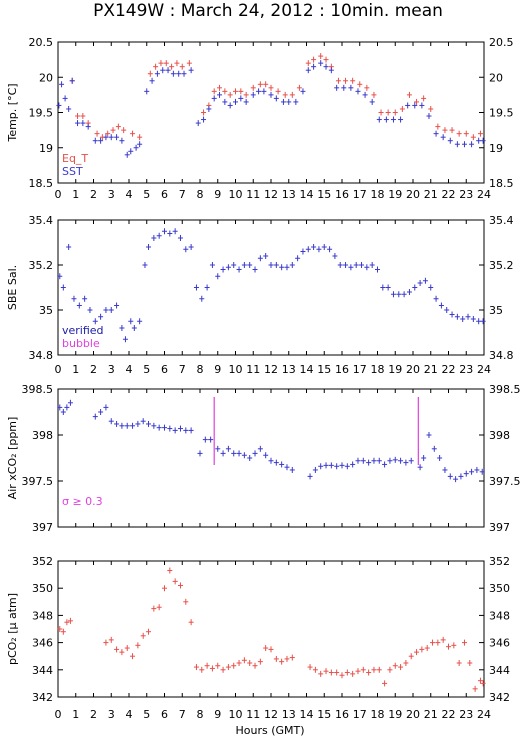  I want to click on y-tick-label-left: 35.2, so click(41, 265).